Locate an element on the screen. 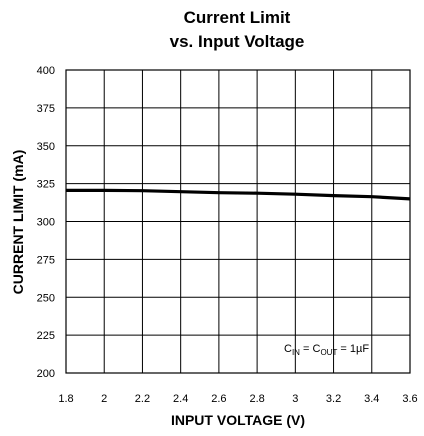  y-tick-label: 350 is located at coordinates (46, 147).